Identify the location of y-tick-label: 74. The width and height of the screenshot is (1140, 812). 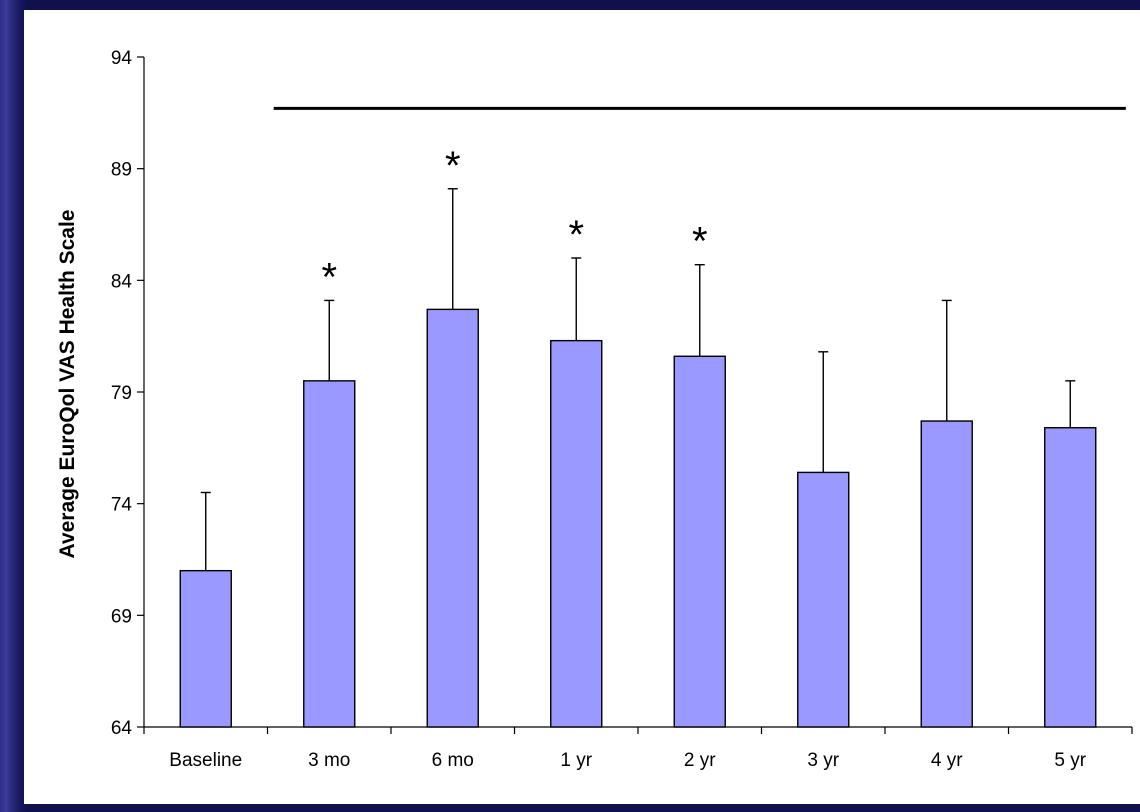
(122, 505).